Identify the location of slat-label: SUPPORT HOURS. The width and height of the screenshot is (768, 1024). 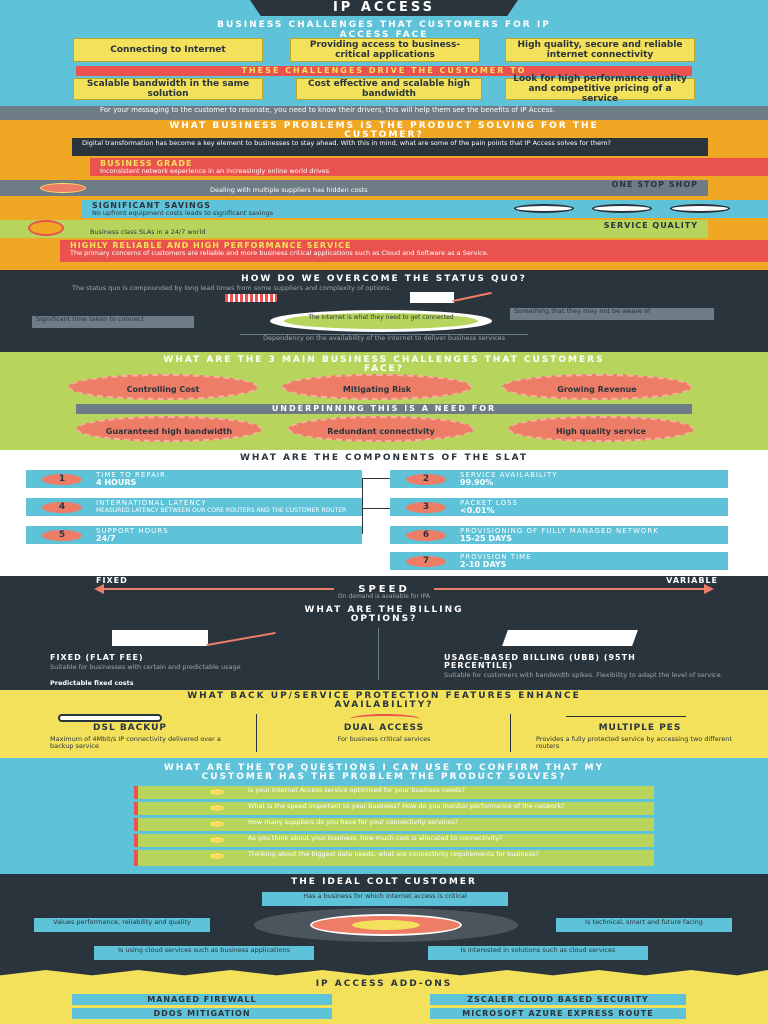
(132, 531).